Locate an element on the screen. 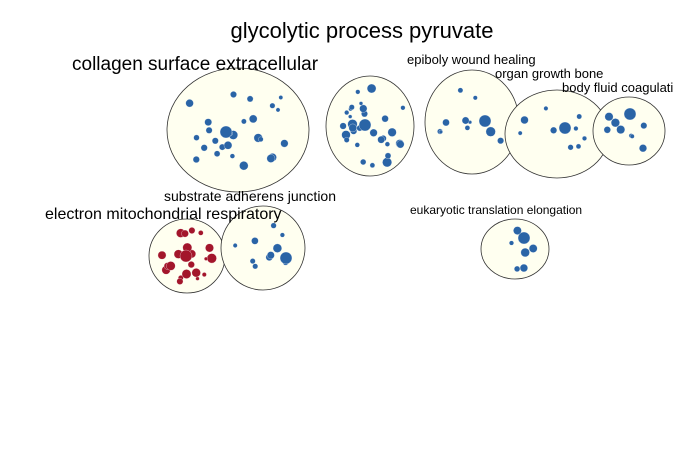 Image resolution: width=678 pixels, height=475 pixels. cluster-bodyfluid is located at coordinates (629, 131).